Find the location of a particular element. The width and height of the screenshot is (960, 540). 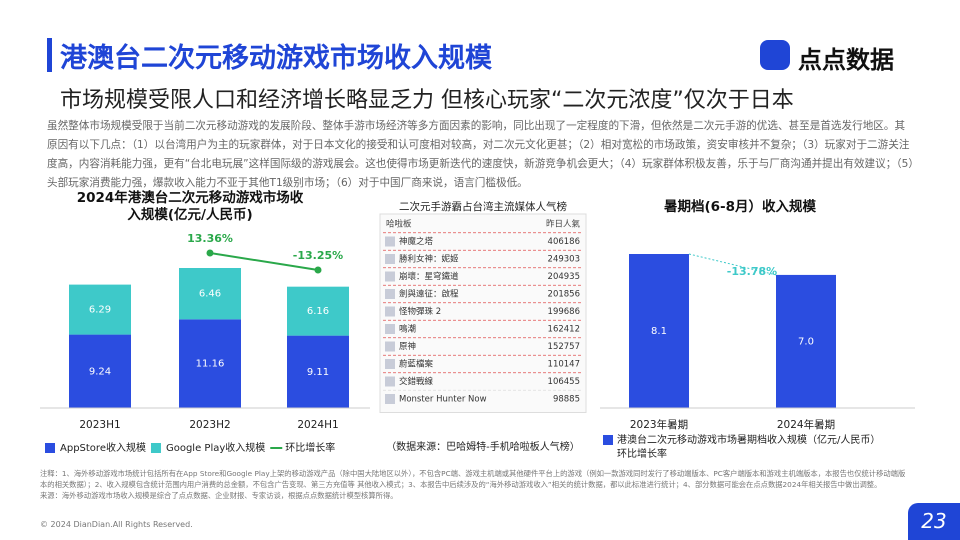

legend-label: AppStore收入规模 is located at coordinates (103, 447).